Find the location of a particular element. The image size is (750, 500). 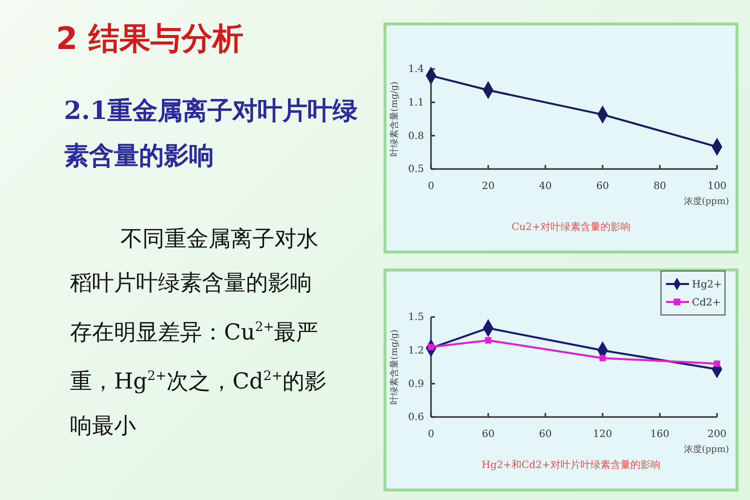

text: Cu2+对叶绿素含量的影响 is located at coordinates (571, 227).